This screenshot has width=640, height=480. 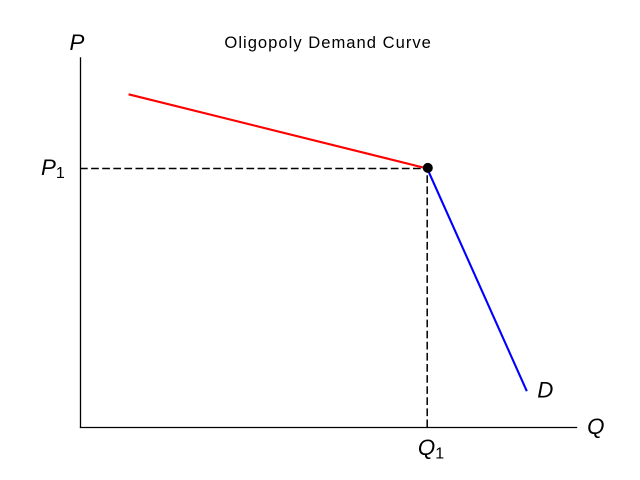 I want to click on svg-text: P, so click(x=76, y=42).